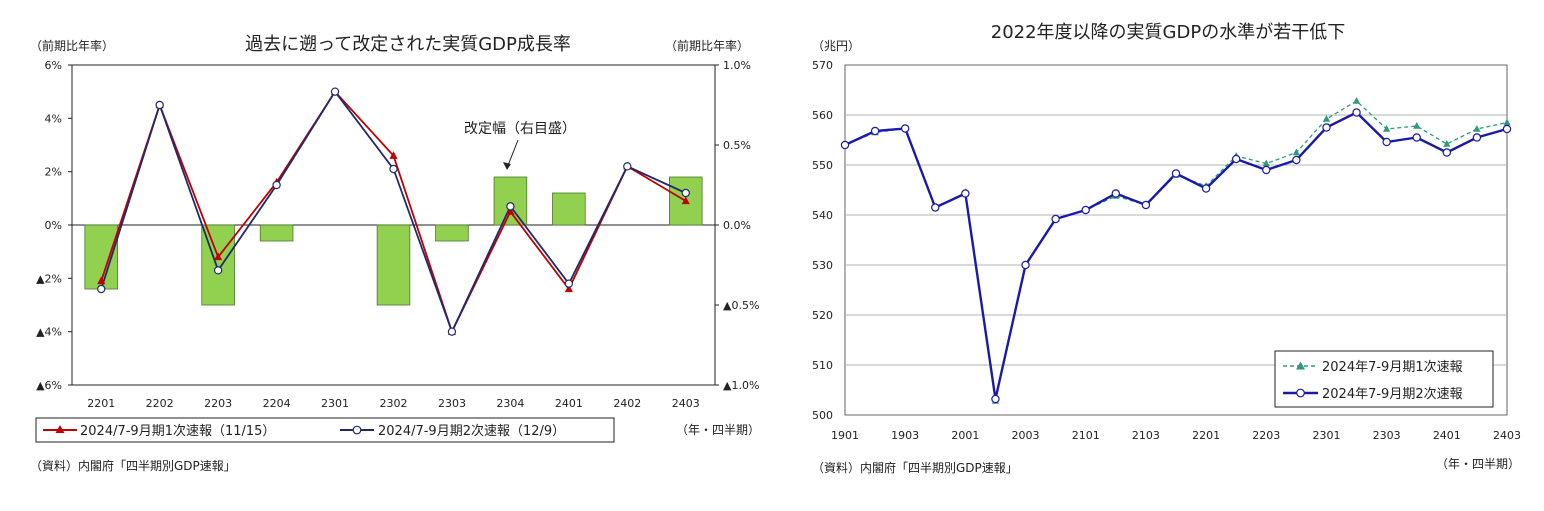 The image size is (1544, 511). Describe the element at coordinates (53, 118) in the screenshot. I see `left-y-tick-label: 4%` at that location.